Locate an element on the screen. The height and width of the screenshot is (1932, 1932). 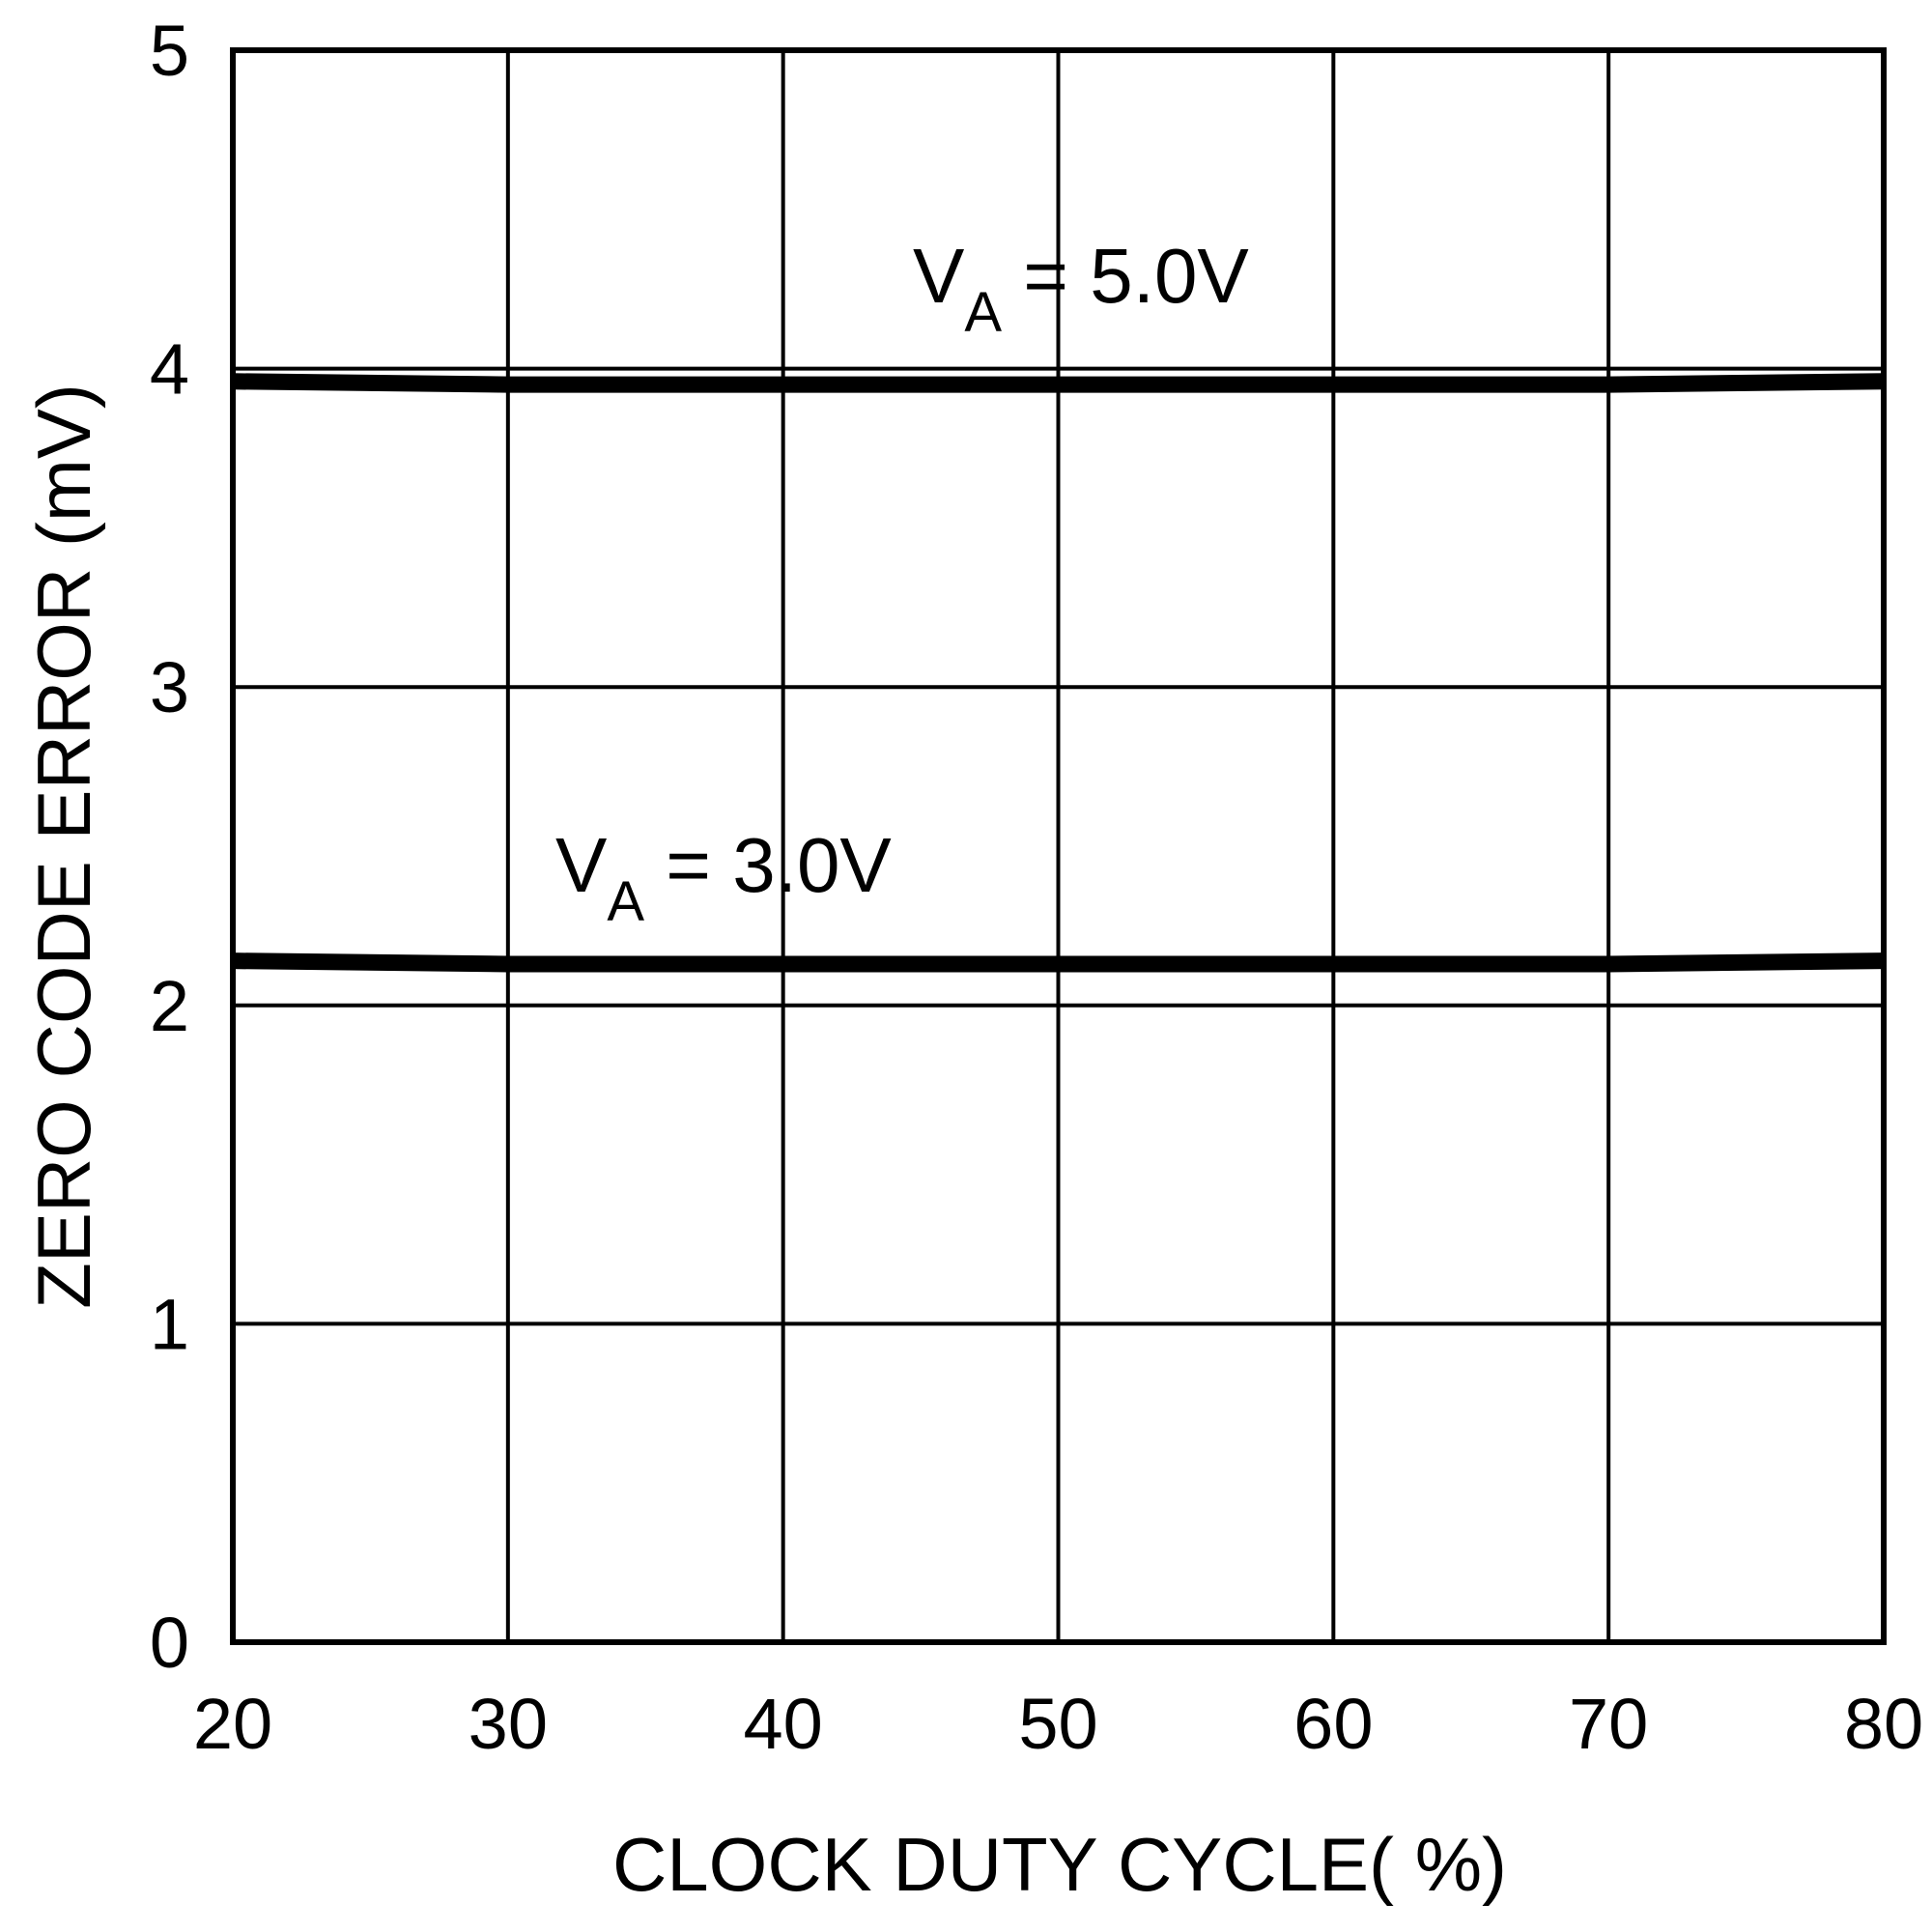
x-axis-title: CLOCK DUTY CYCLE( %) is located at coordinates (1059, 1864).